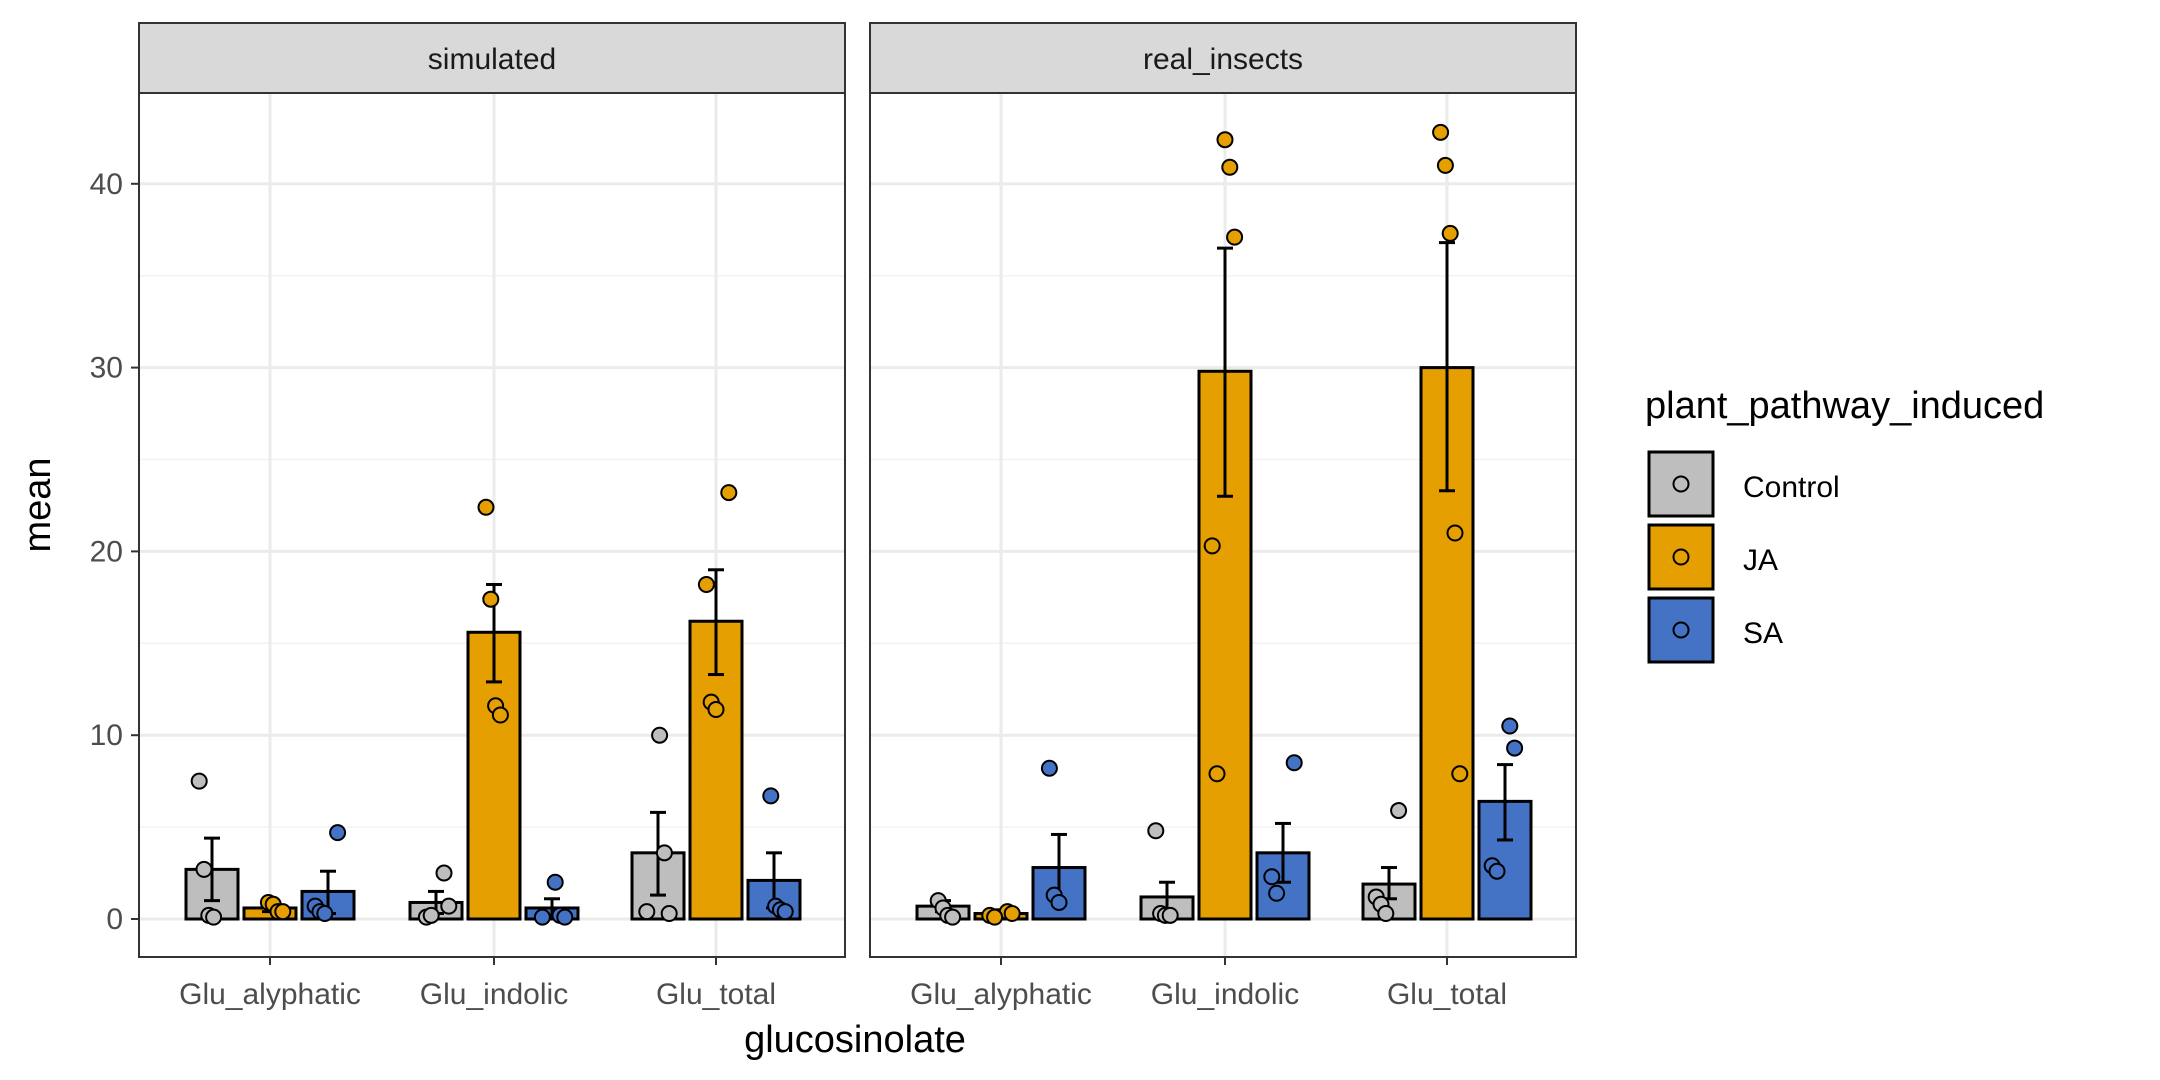  I want to click on x-axis-title: glucosinolate, so click(855, 1040).